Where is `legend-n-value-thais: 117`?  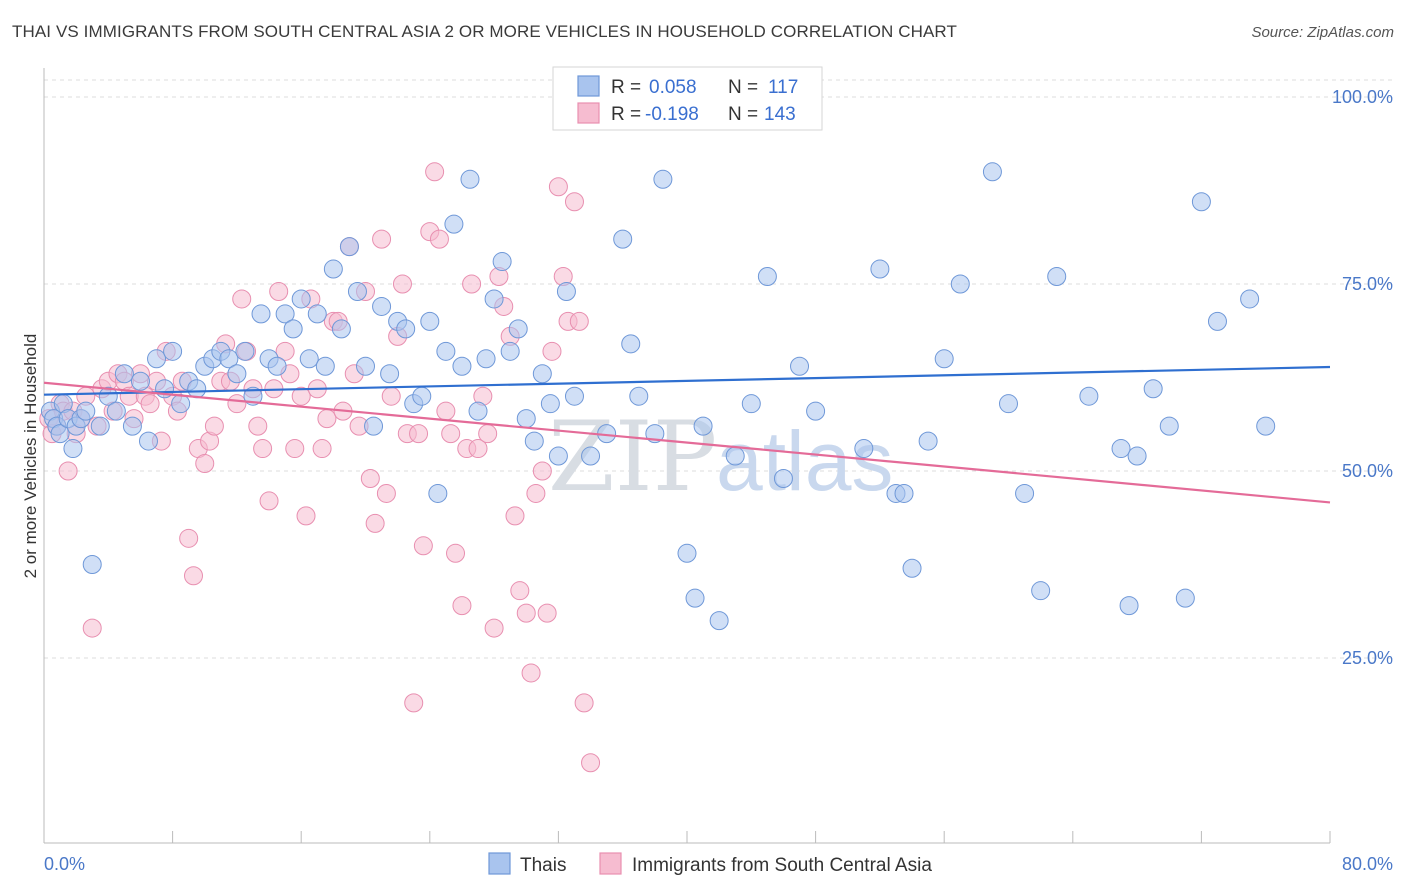 legend-n-value-thais: 117 is located at coordinates (783, 87).